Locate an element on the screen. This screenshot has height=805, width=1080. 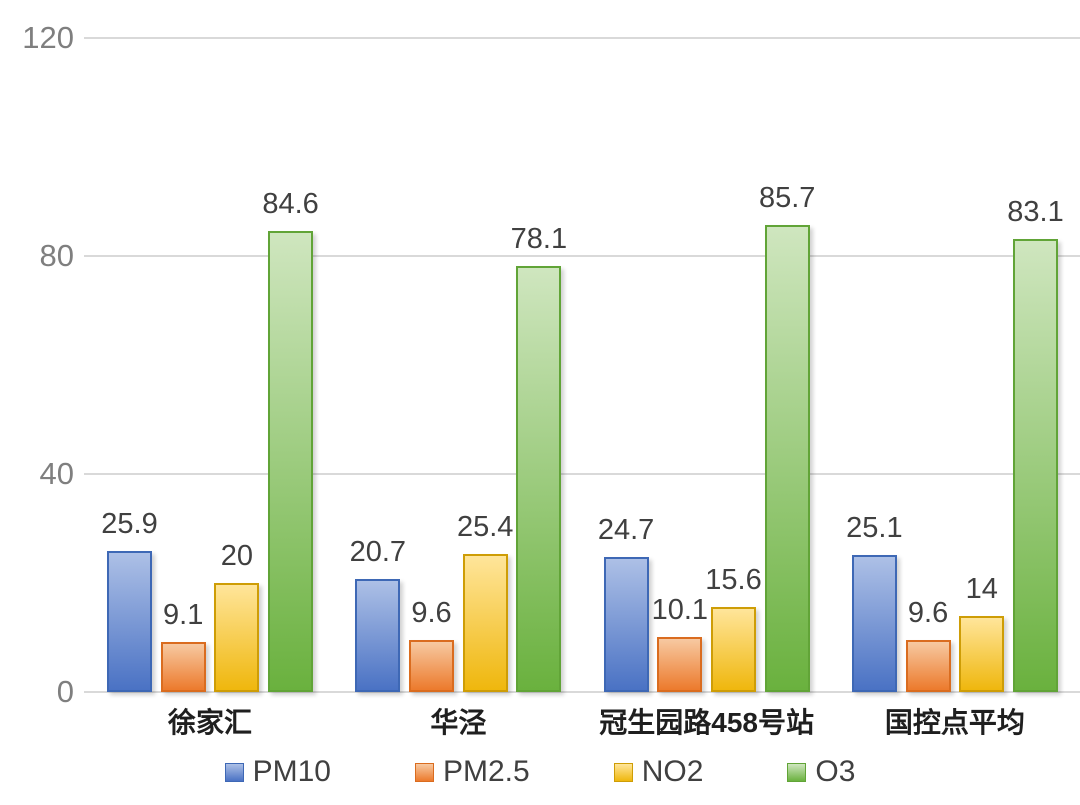
data-label-pm10-: 25.1 is located at coordinates (874, 528).